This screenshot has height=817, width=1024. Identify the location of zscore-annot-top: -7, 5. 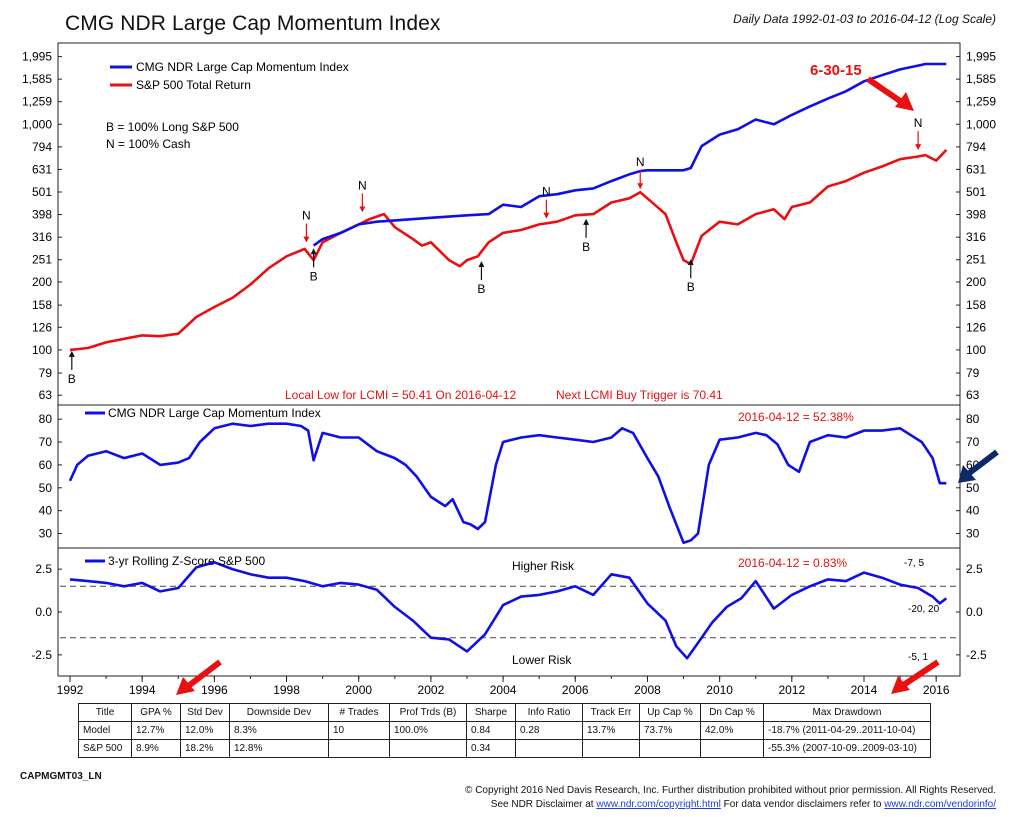
(914, 563).